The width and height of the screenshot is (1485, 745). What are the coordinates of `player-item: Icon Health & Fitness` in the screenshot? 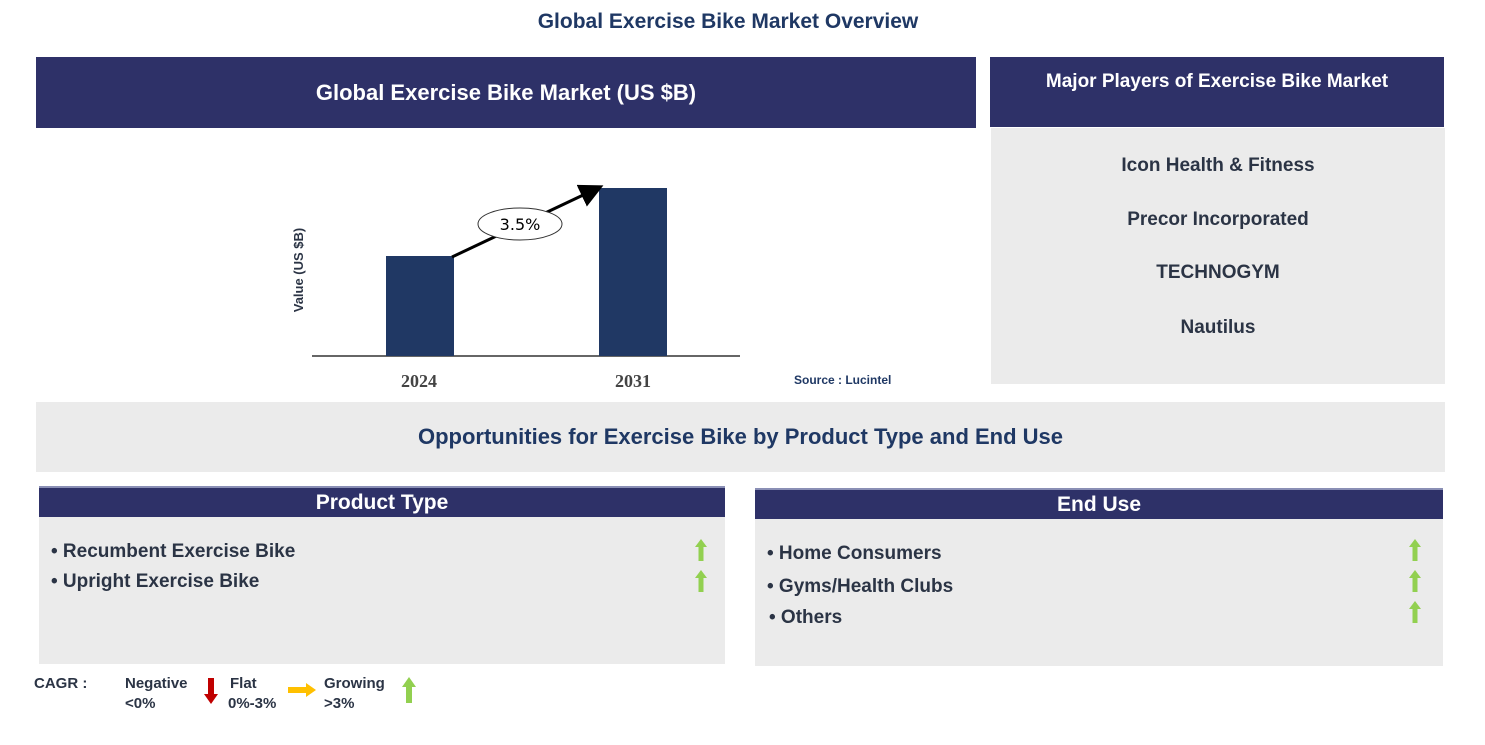 It's located at (1218, 165).